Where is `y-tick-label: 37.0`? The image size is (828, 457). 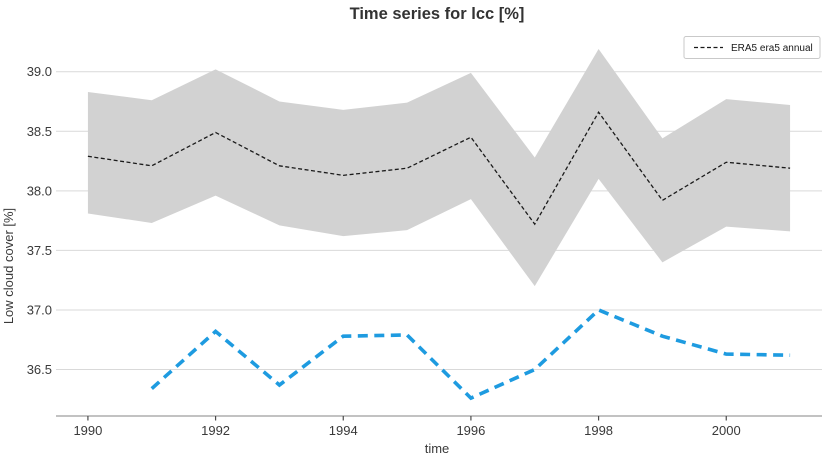
y-tick-label: 37.0 is located at coordinates (39, 309).